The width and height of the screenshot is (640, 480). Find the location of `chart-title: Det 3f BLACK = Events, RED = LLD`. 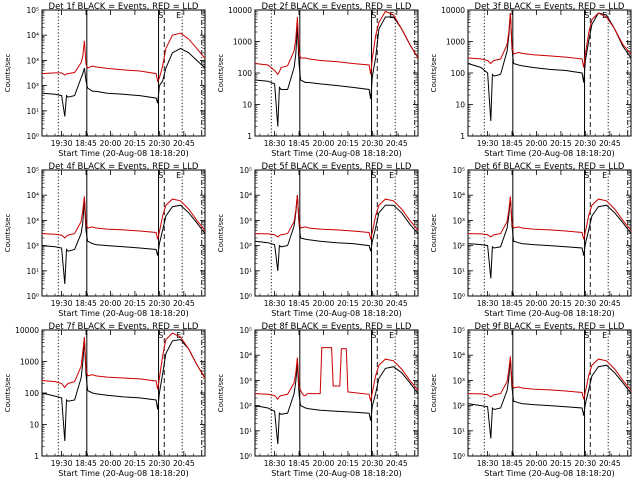

chart-title: Det 3f BLACK = Events, RED = LLD is located at coordinates (550, 7).